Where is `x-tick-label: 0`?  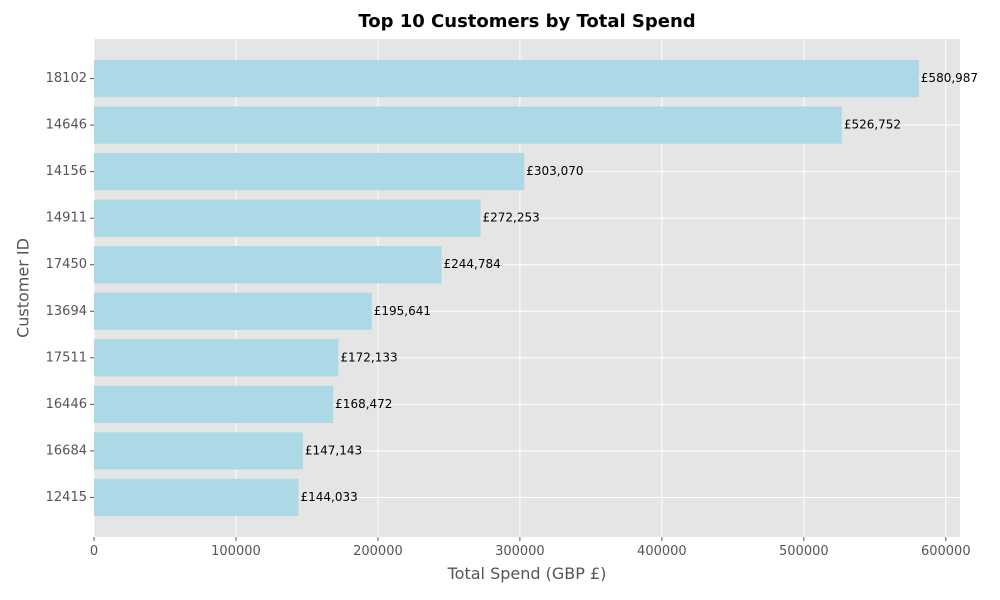 x-tick-label: 0 is located at coordinates (94, 551).